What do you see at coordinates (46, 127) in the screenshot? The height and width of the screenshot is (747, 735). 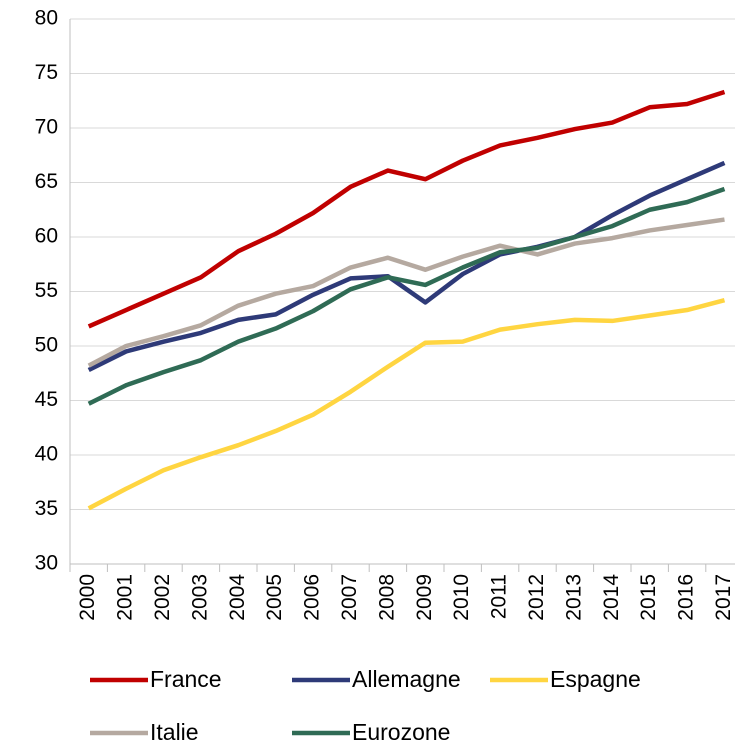 I see `y-tick-label: 70` at bounding box center [46, 127].